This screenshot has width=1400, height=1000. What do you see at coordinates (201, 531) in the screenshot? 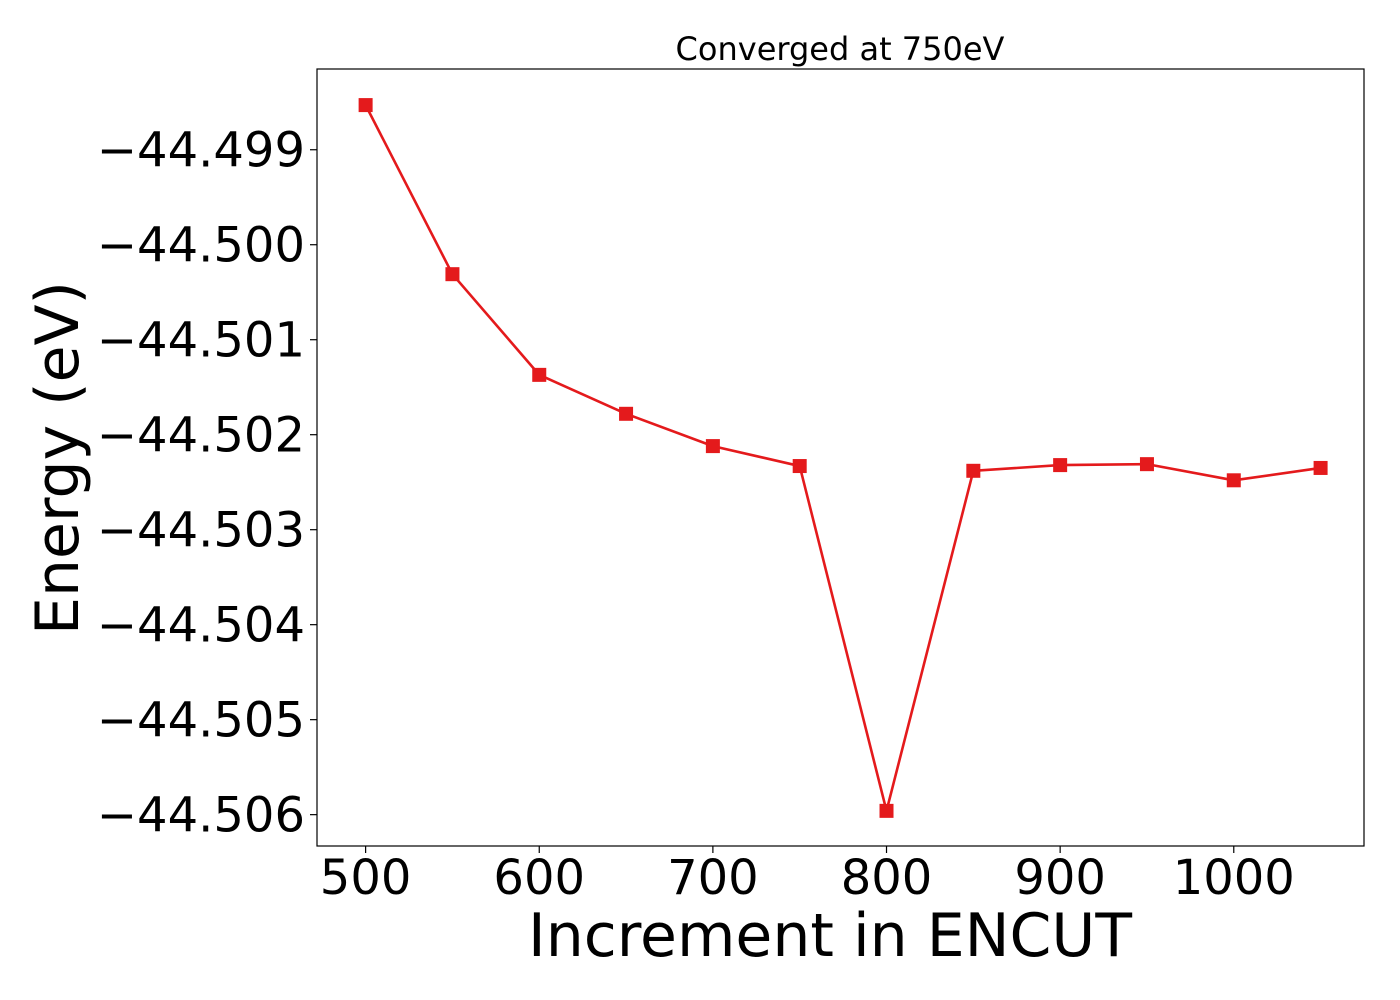
I see `y-tick-label: −44.503` at bounding box center [201, 531].